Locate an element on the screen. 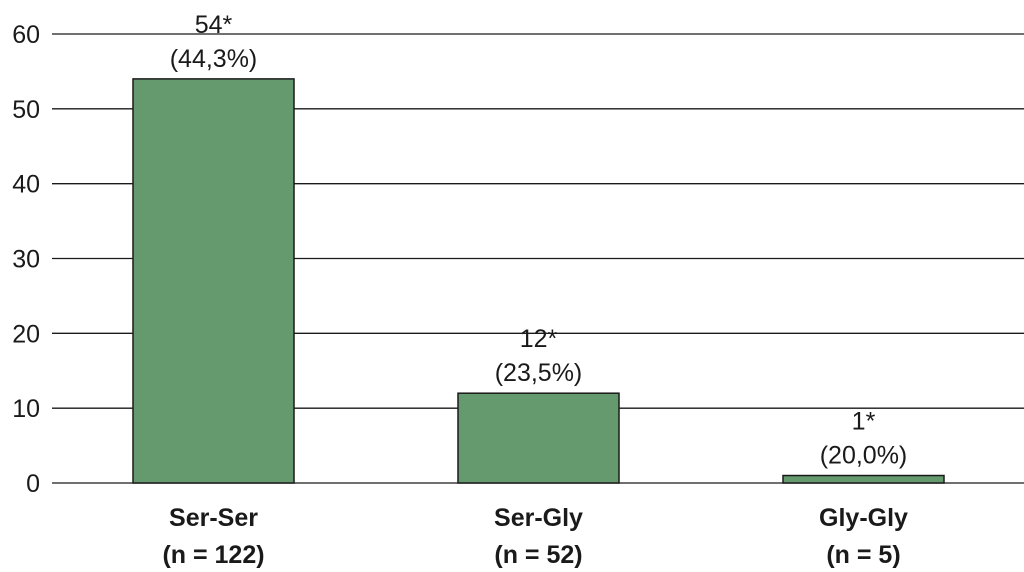  bar-ser-ser is located at coordinates (213, 281).